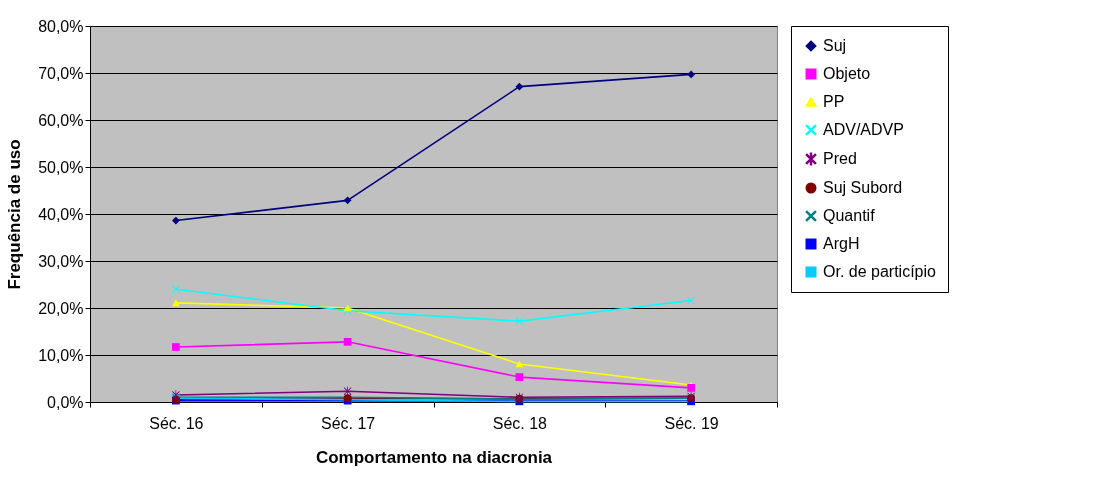  What do you see at coordinates (847, 73) in the screenshot?
I see `legend-label: Objeto` at bounding box center [847, 73].